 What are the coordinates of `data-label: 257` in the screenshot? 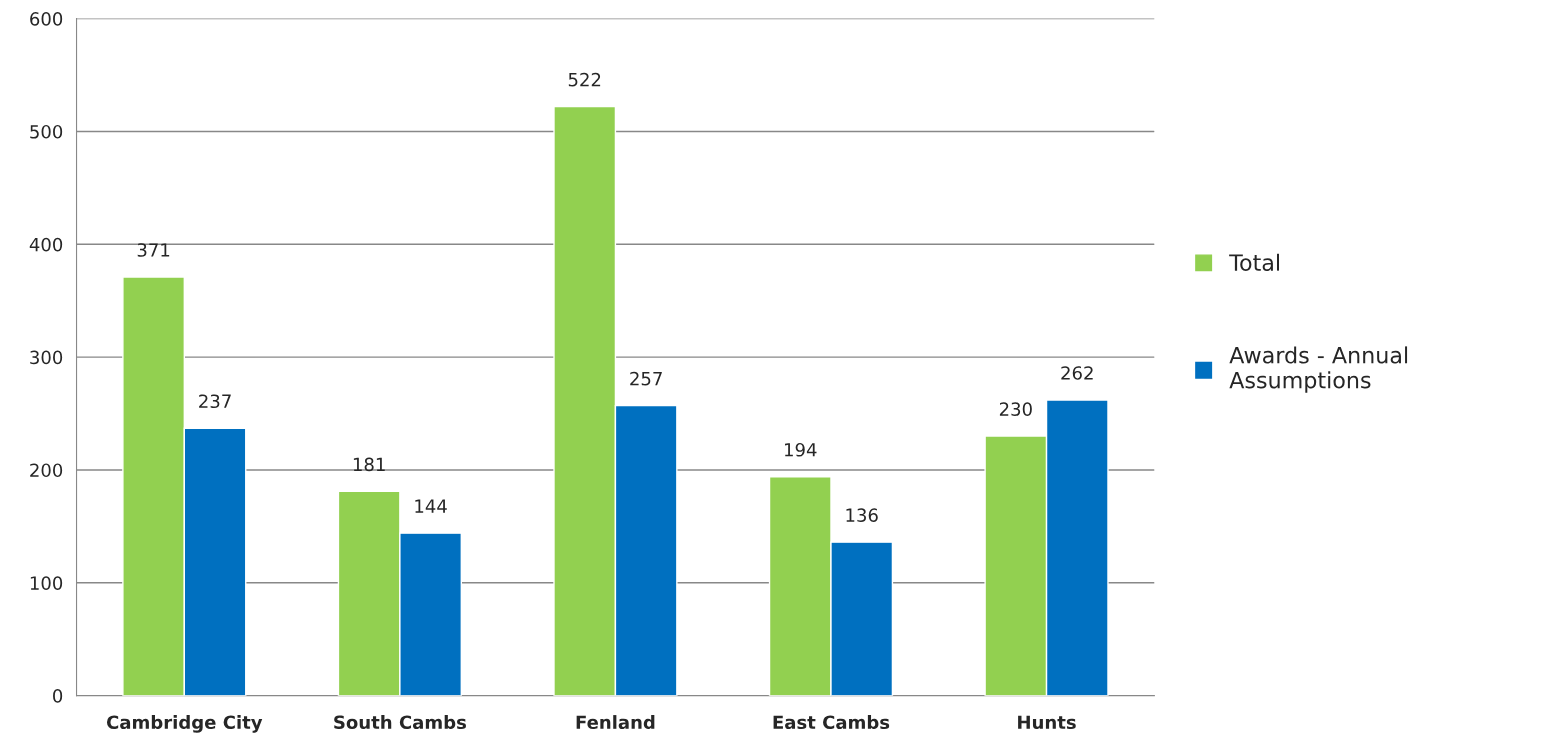 It's located at (646, 378).